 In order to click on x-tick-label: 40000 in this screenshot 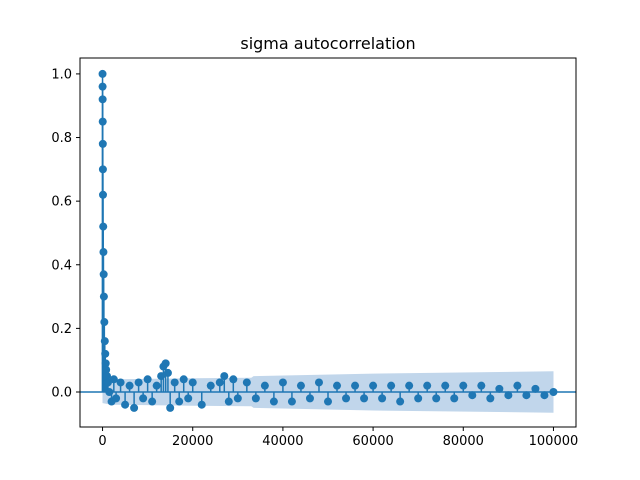, I will do `click(282, 441)`.